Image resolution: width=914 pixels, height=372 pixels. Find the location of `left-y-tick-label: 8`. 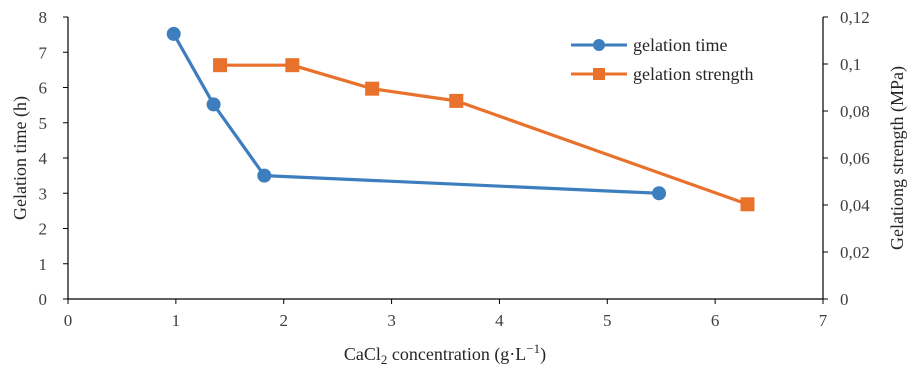

left-y-tick-label: 8 is located at coordinates (43, 17).